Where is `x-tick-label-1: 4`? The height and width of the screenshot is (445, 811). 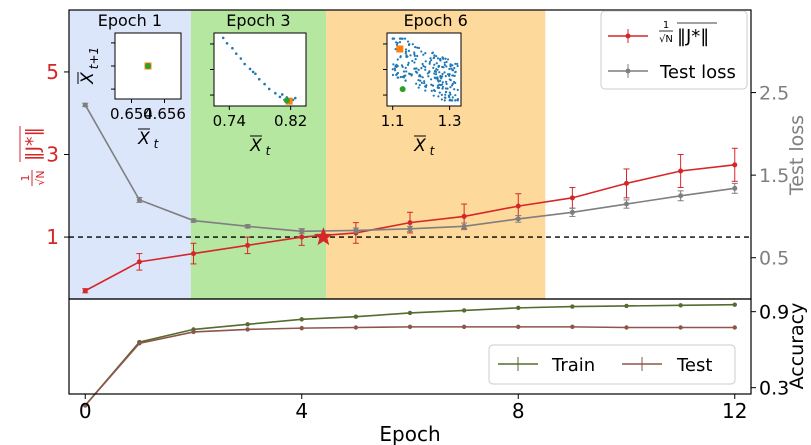 x-tick-label-1: 4 is located at coordinates (301, 411).